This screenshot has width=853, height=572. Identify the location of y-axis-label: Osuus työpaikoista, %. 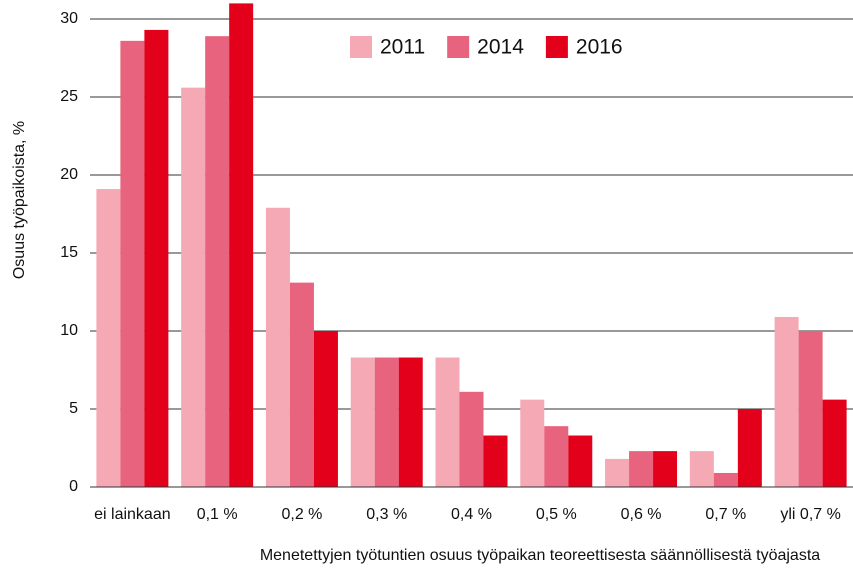
(19, 200).